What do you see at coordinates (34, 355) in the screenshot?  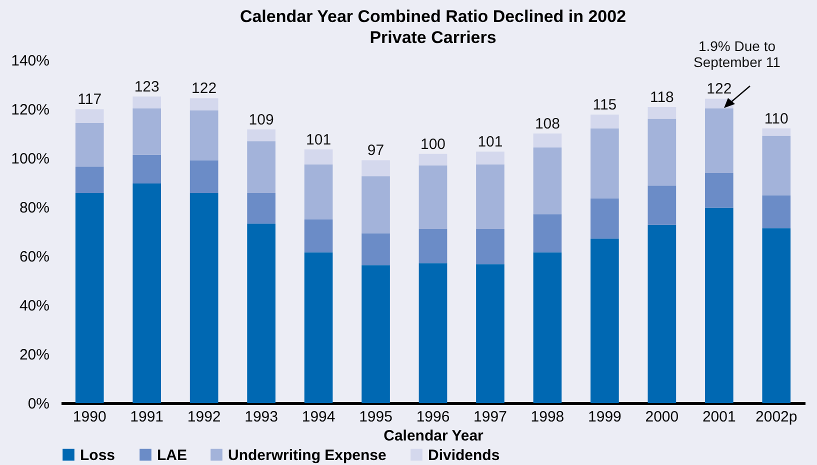 I see `y-tick-label: 20%` at bounding box center [34, 355].